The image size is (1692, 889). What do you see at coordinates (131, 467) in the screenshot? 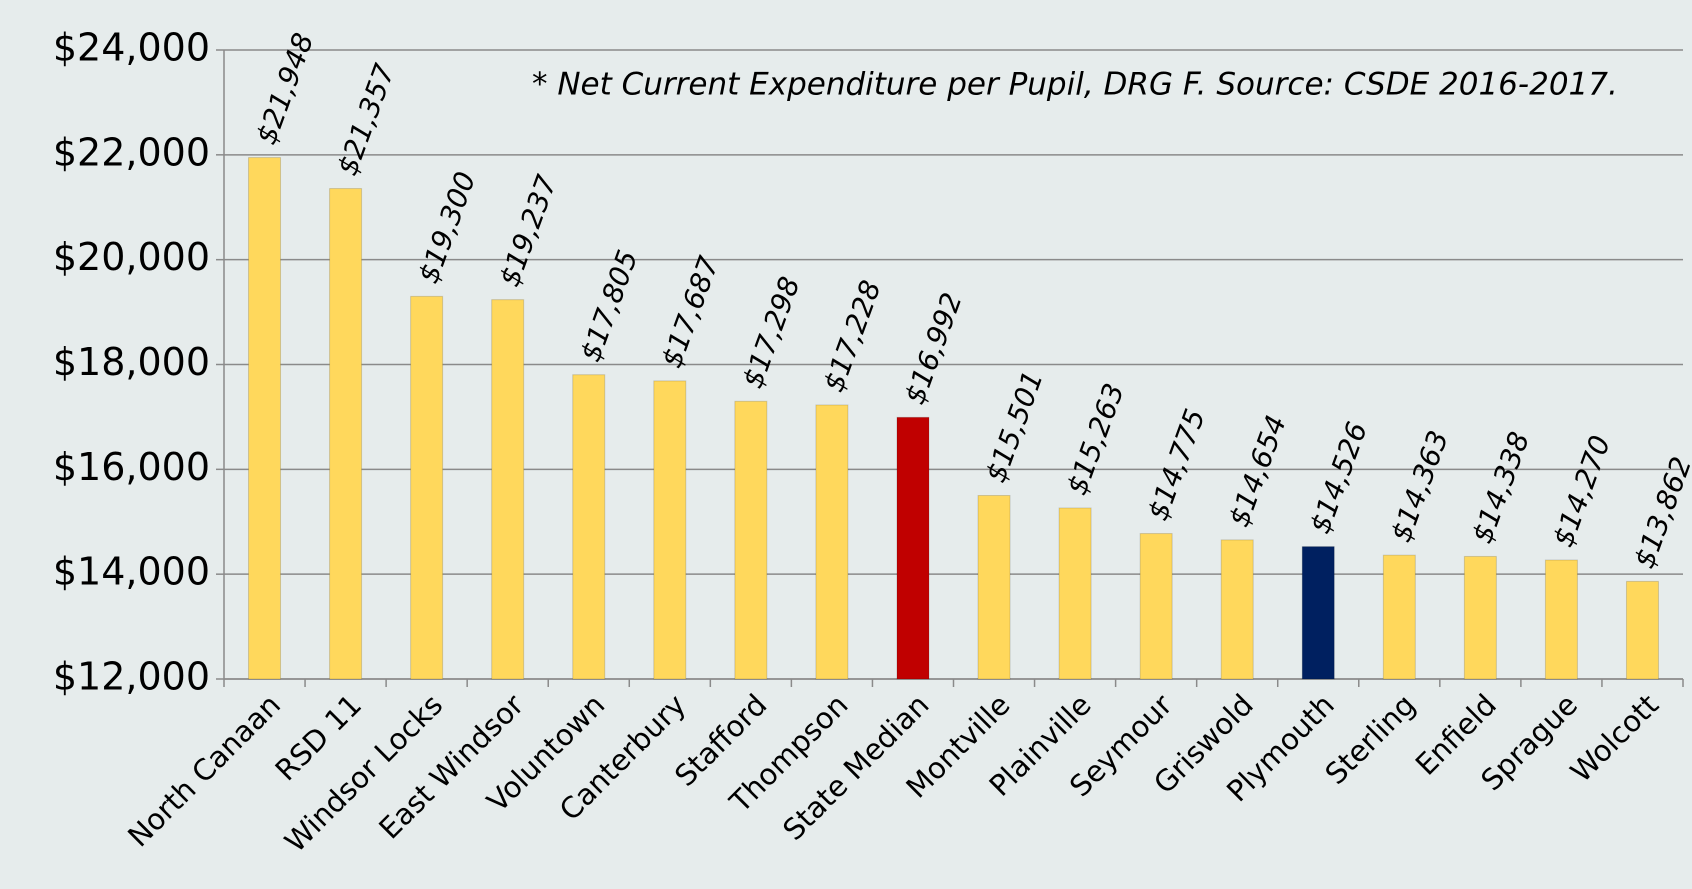
I see `y-tick-label: $16,000` at bounding box center [131, 467].